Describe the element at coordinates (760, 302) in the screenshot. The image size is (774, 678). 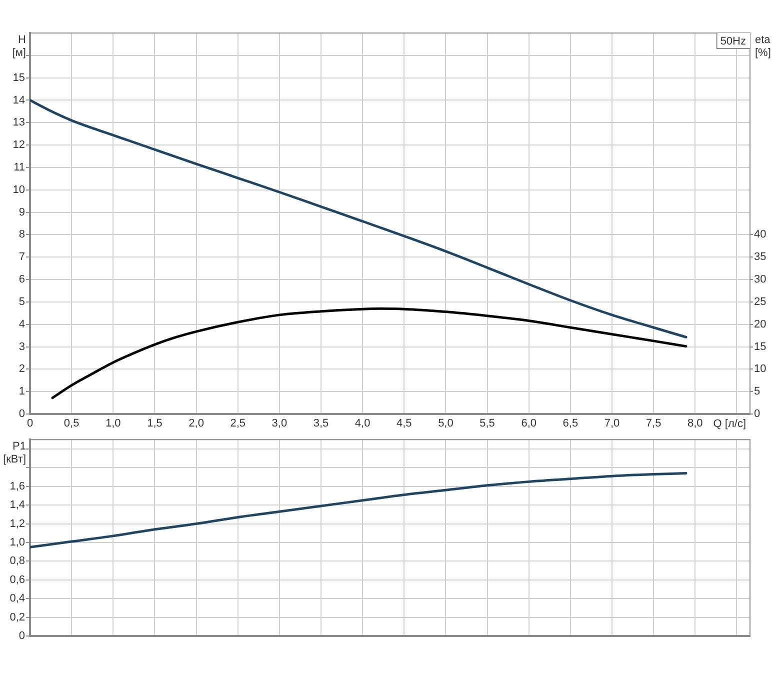
I see `y2-tick-label: 25` at that location.